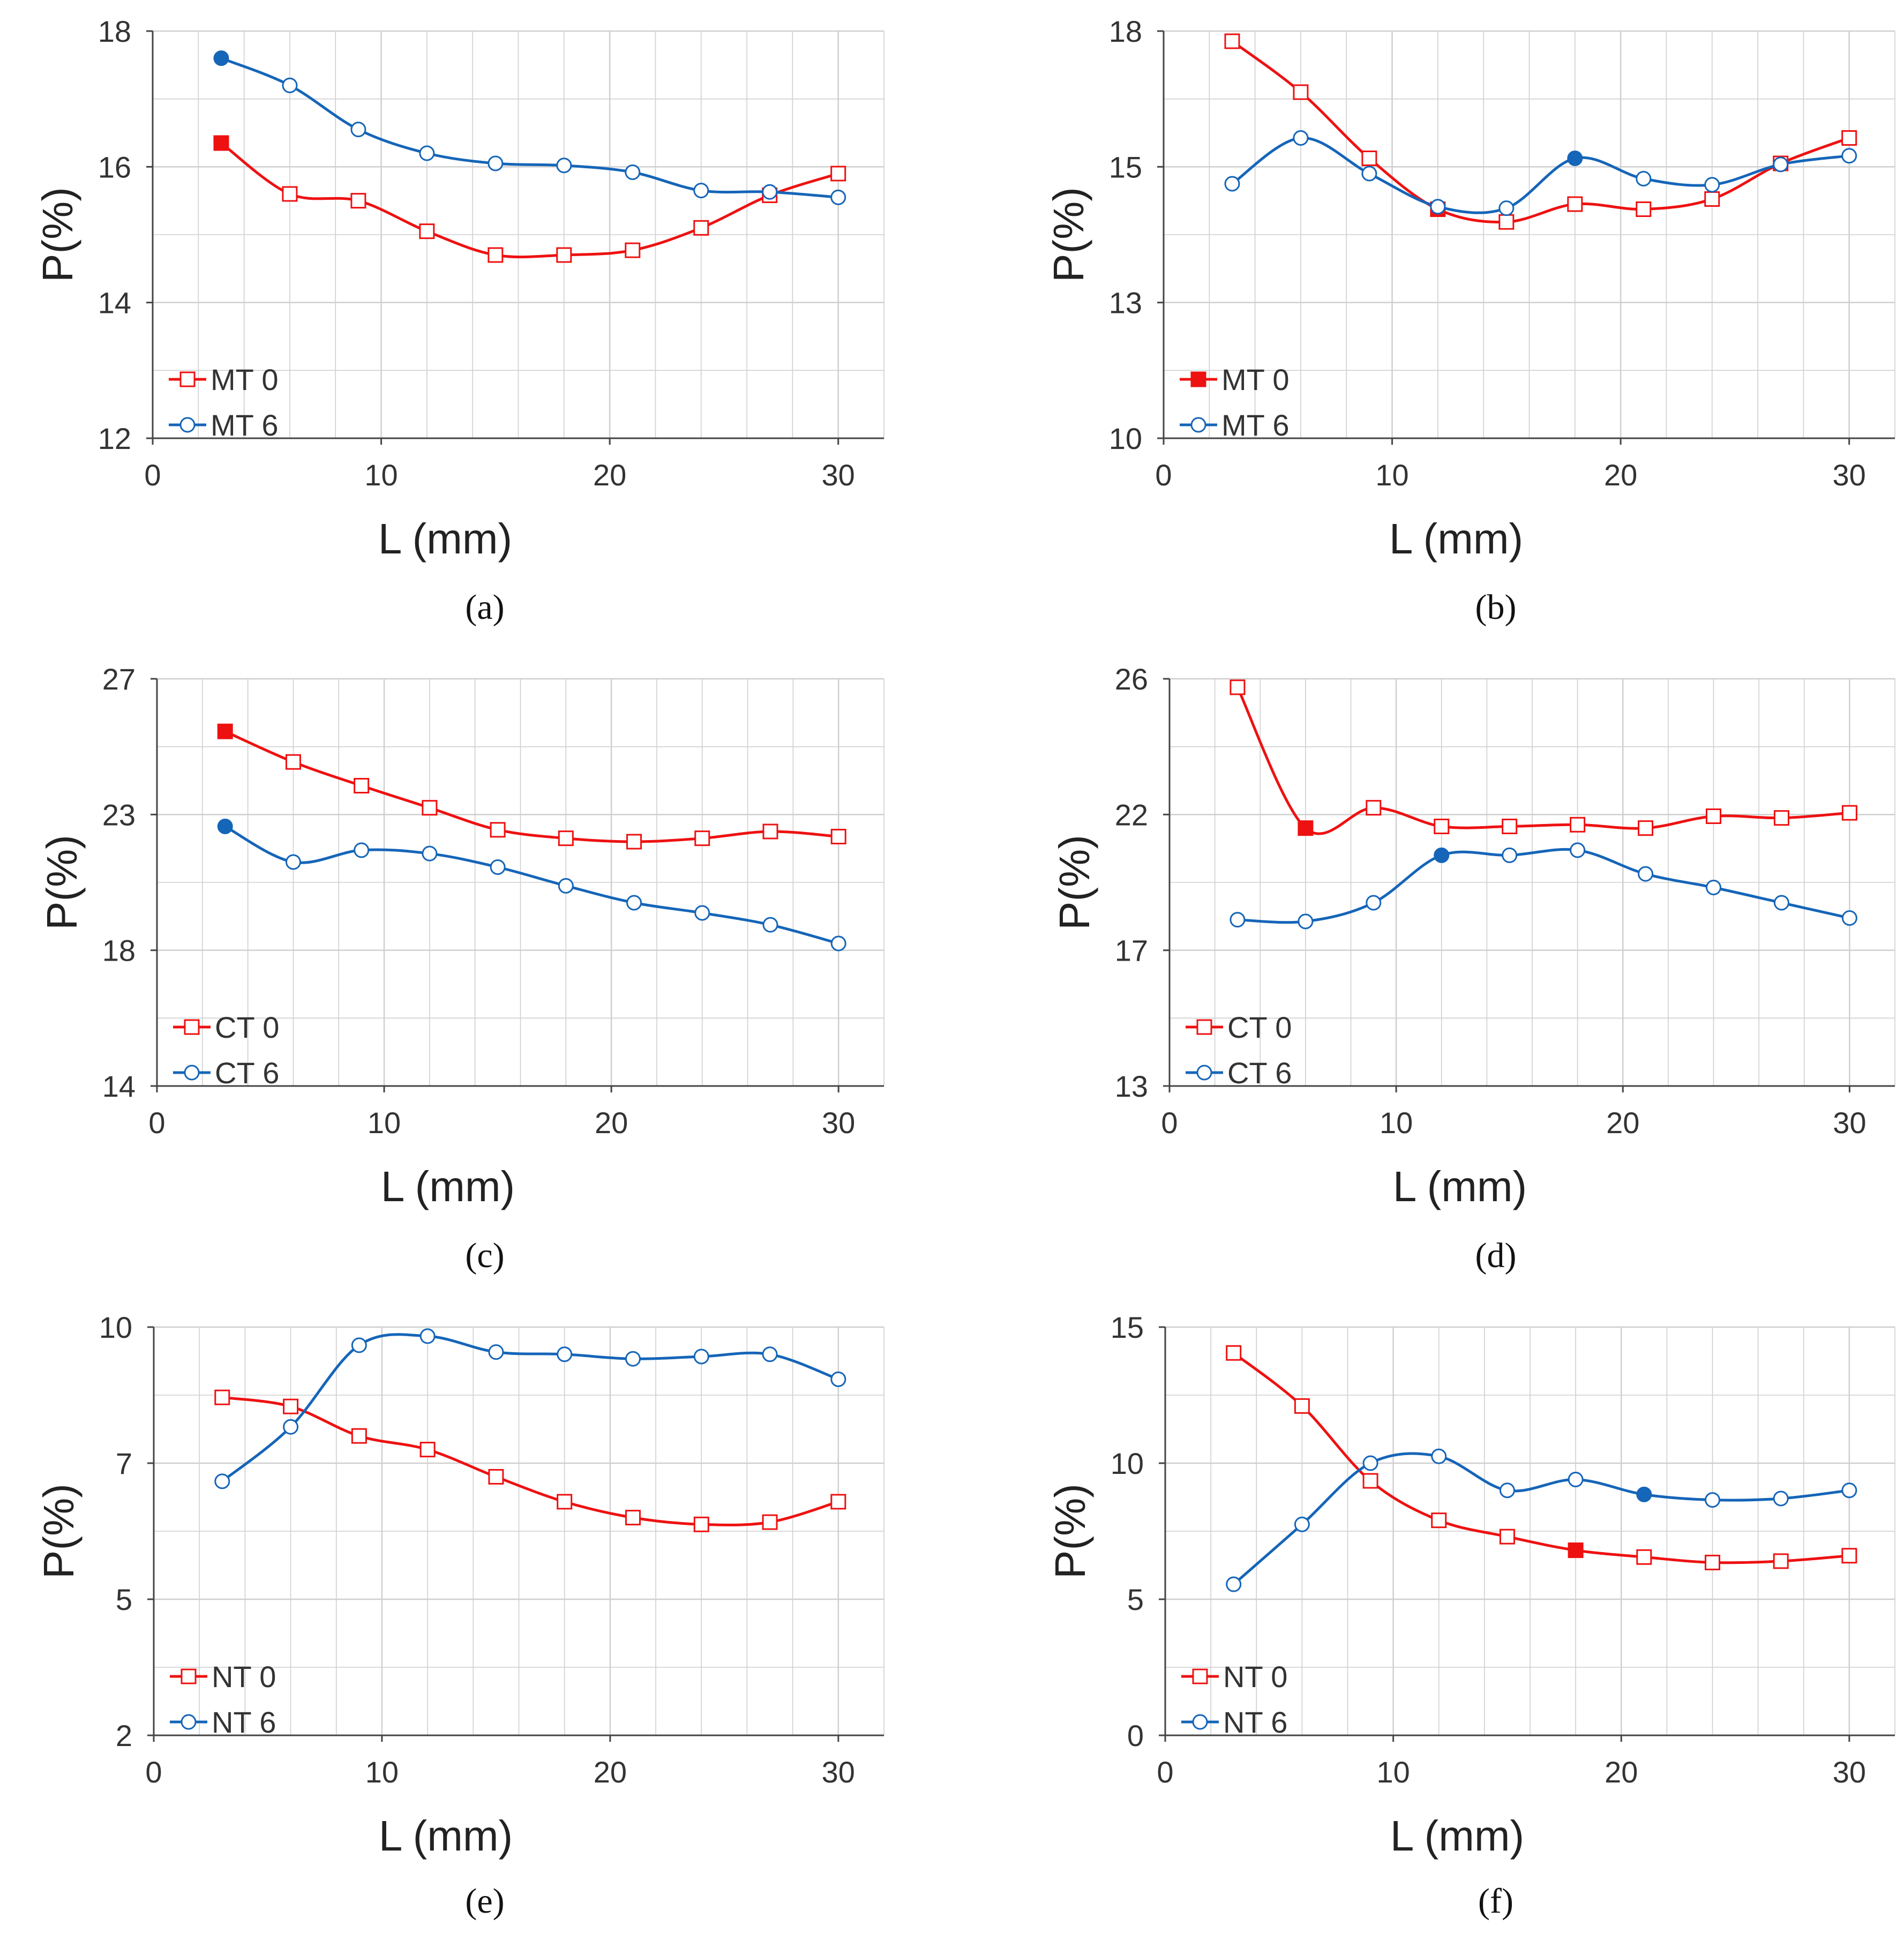 This screenshot has width=1904, height=1940. I want to click on legend-entry: NT 6, so click(1234, 1722).